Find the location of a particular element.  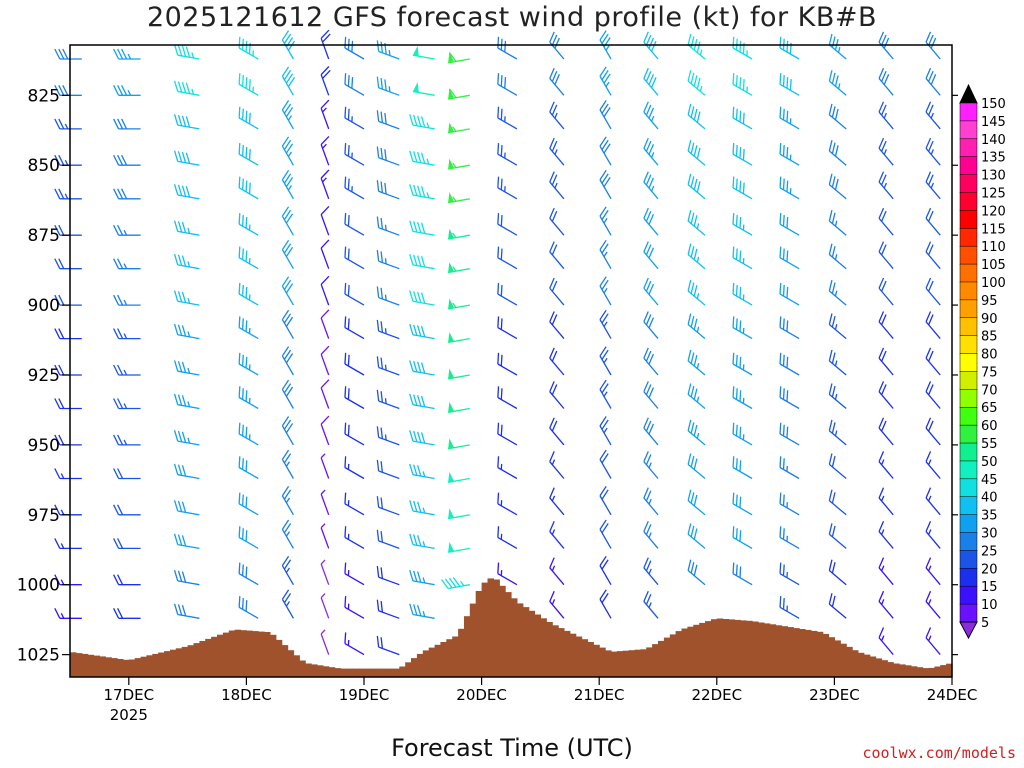

legend-arrow-down is located at coordinates (968, 630).